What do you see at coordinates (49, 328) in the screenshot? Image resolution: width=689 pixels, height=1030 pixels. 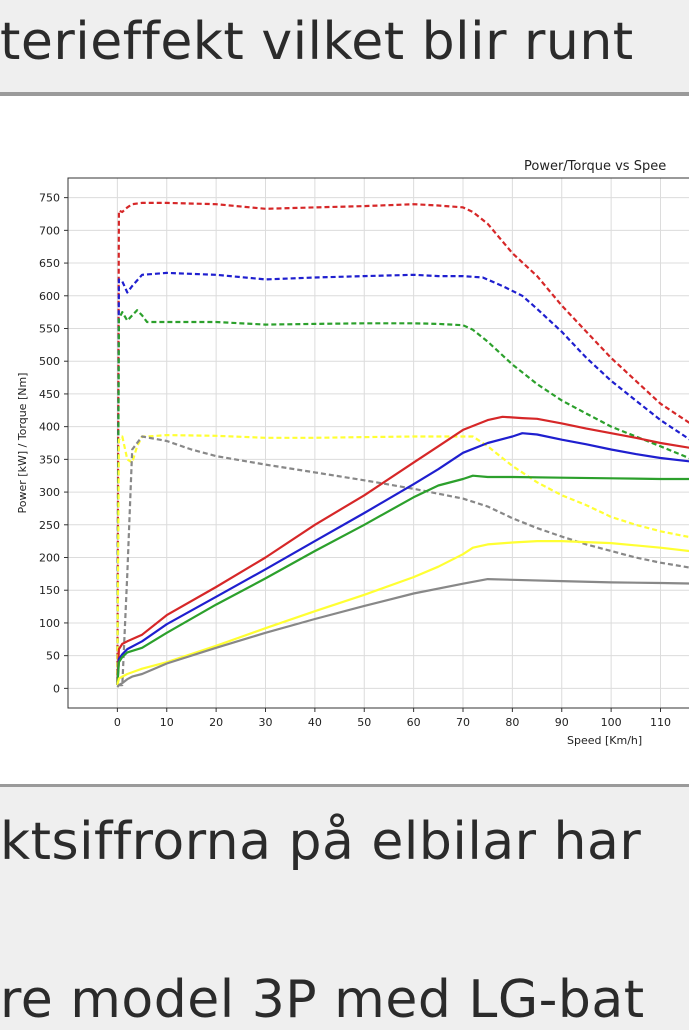 I see `y-tick-label: 550` at bounding box center [49, 328].